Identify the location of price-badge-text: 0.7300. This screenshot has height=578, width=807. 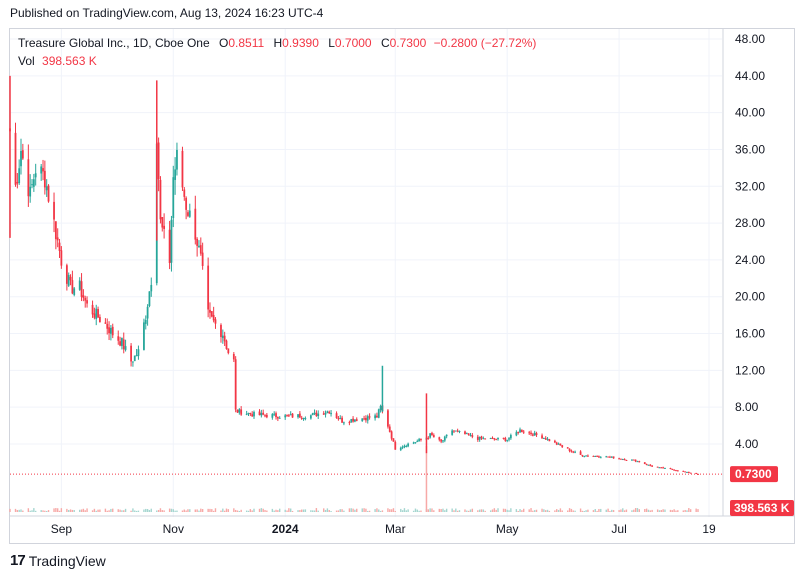
(753, 474).